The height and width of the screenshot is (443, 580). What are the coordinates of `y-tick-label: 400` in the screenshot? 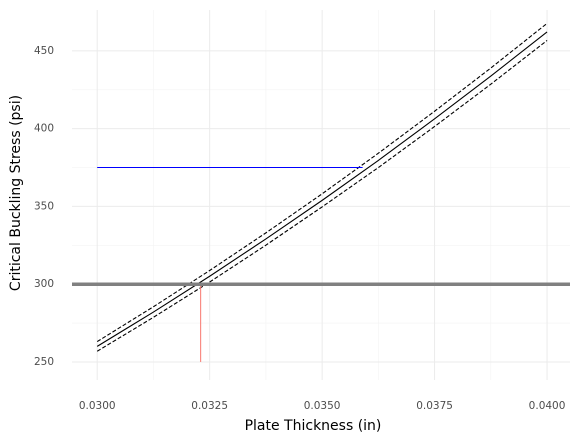 It's located at (44, 129).